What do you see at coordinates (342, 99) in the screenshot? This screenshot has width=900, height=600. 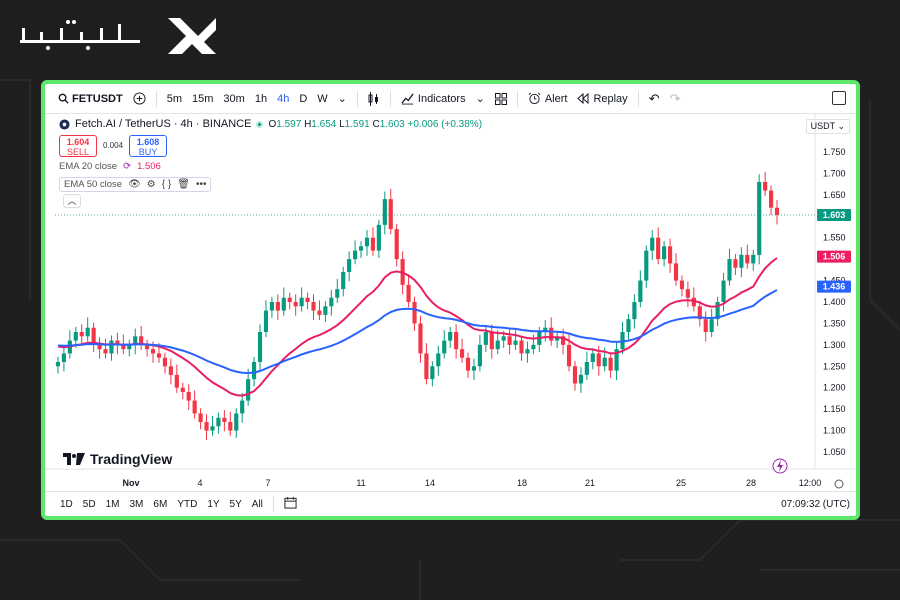 I see `interval-dropdown: ⌄` at bounding box center [342, 99].